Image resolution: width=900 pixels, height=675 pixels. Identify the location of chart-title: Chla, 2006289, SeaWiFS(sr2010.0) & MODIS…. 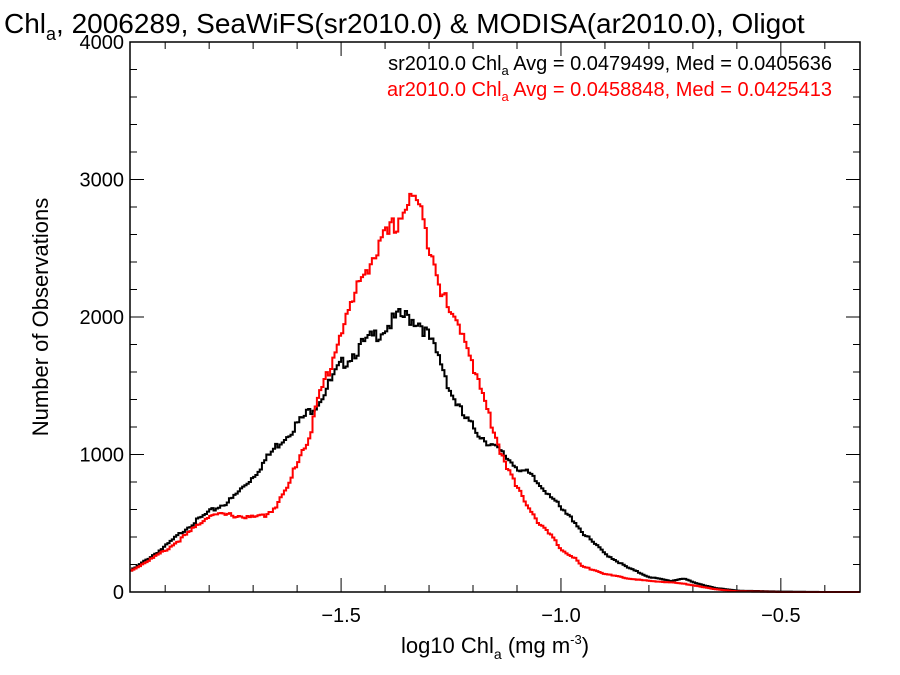
(404, 26).